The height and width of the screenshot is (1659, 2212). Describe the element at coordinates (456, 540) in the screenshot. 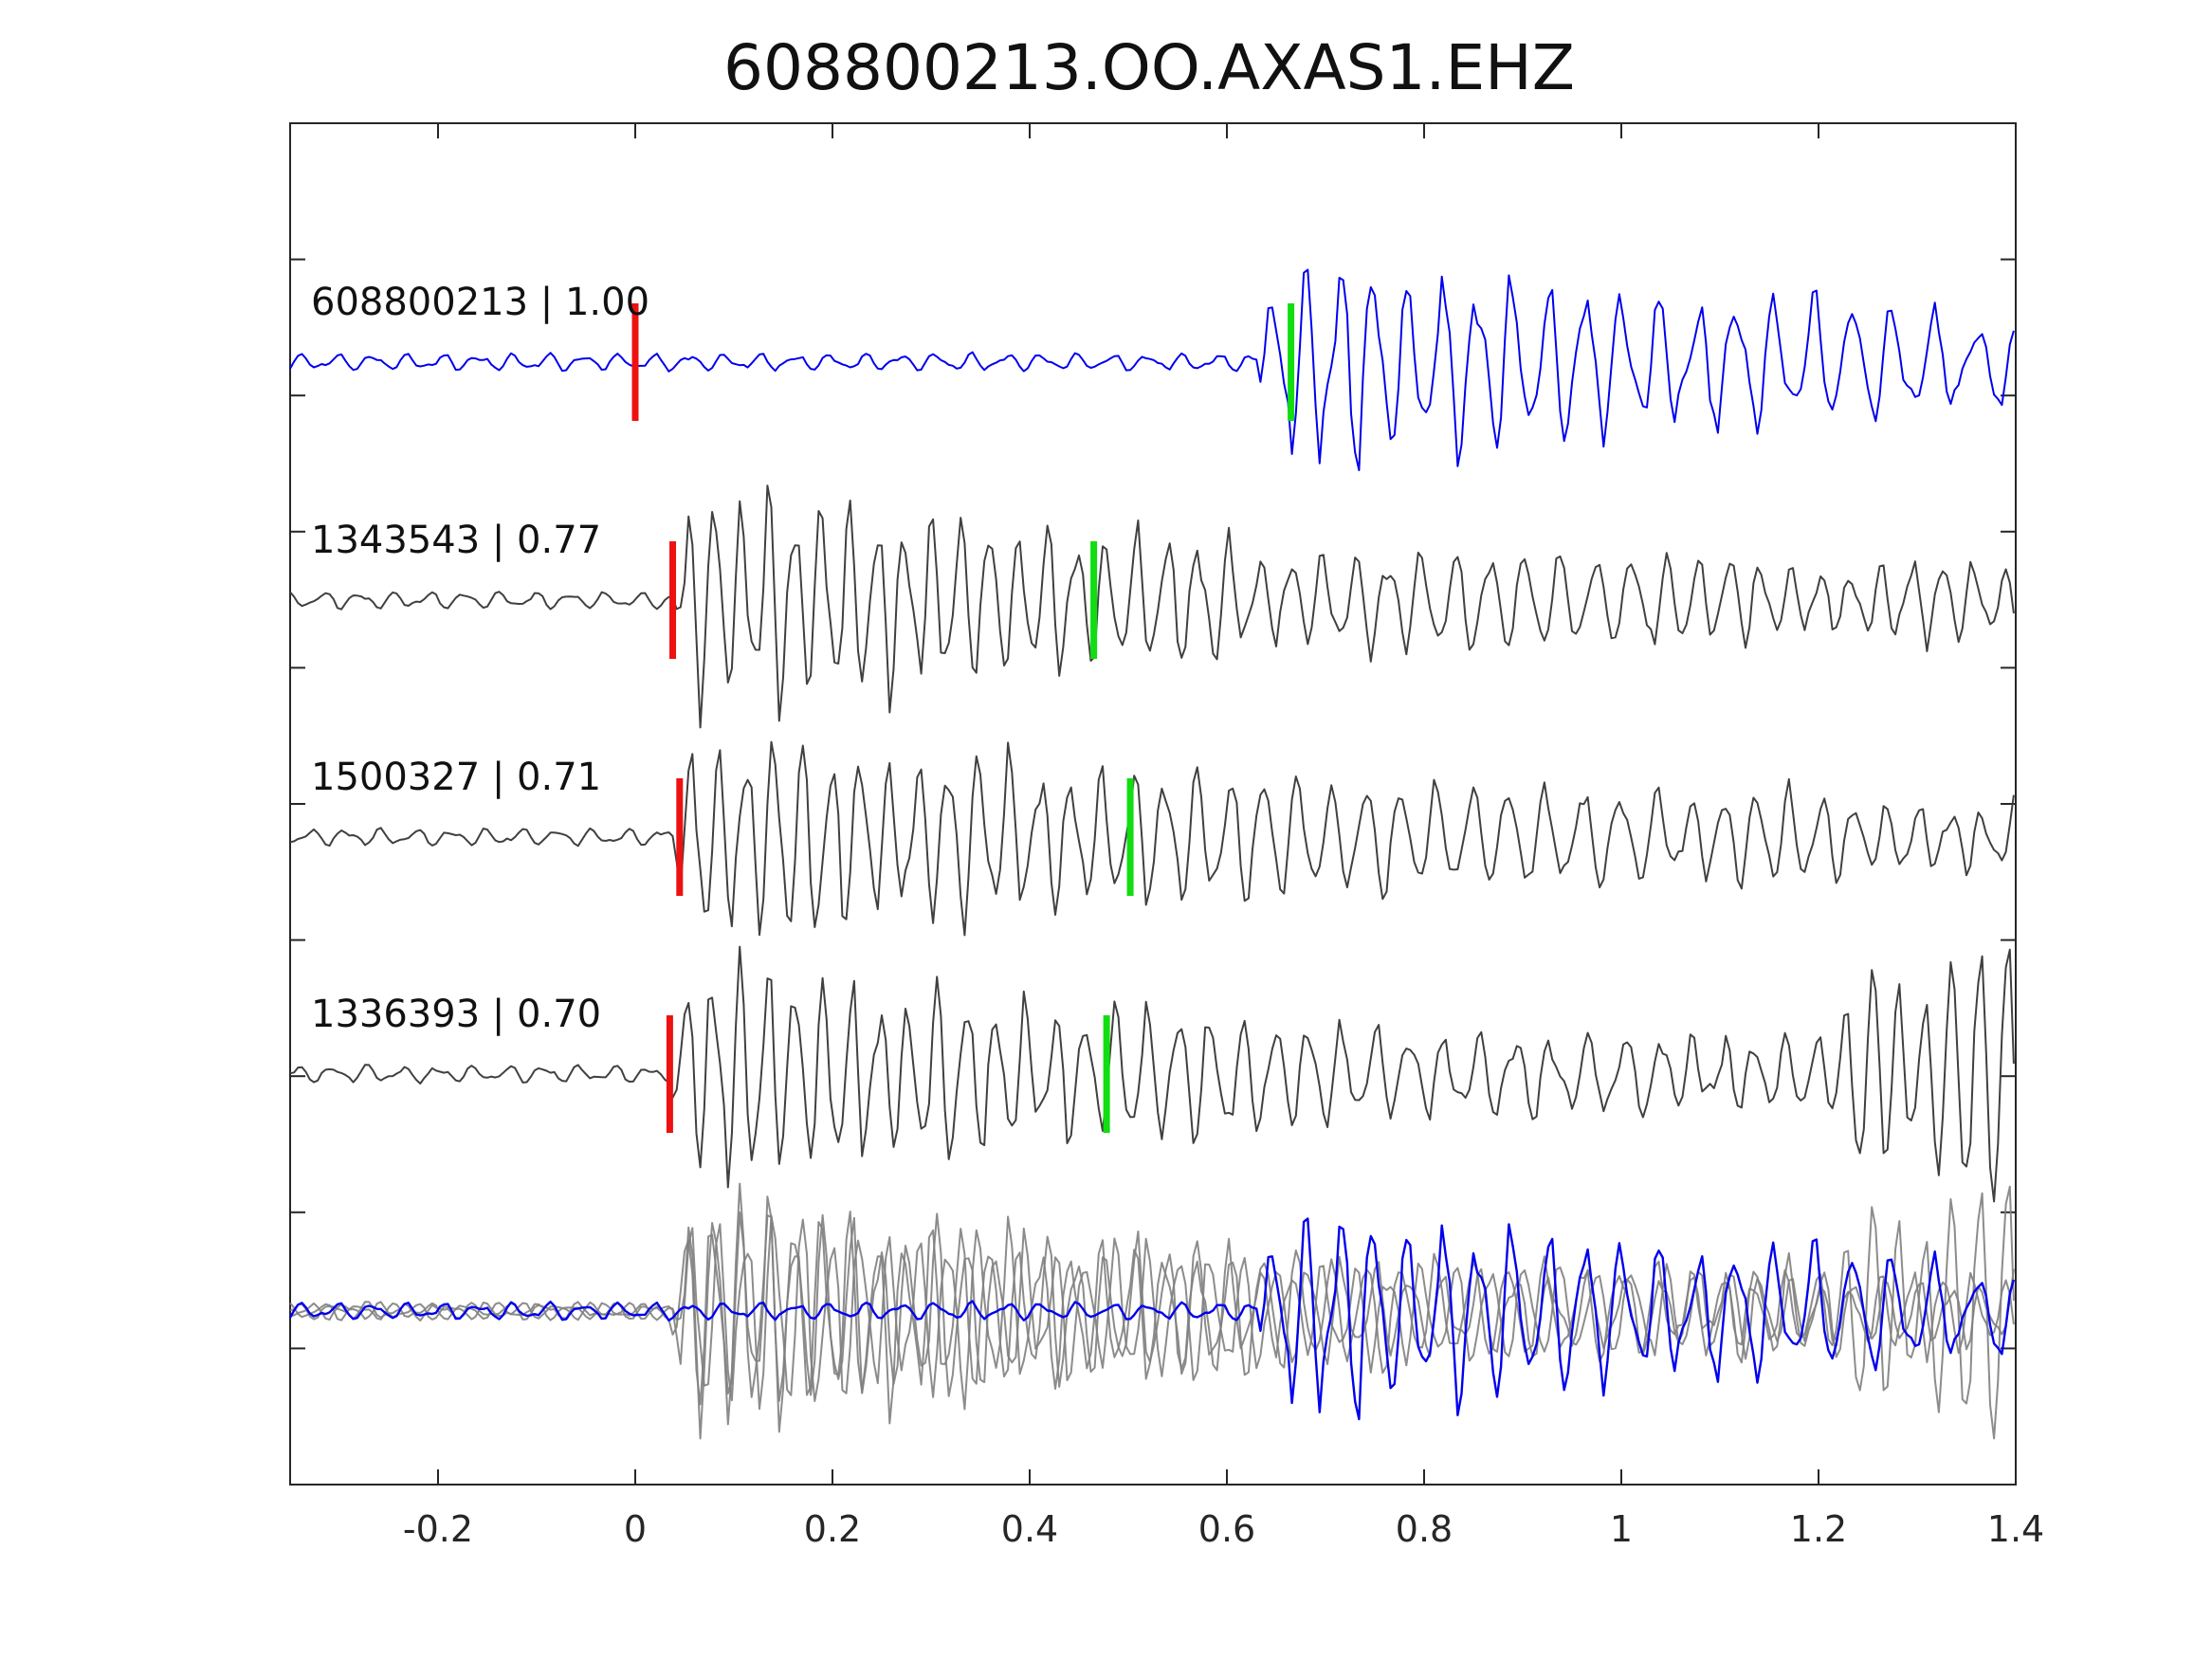

I see `trace-label-2: 1343543 | 0.77` at that location.